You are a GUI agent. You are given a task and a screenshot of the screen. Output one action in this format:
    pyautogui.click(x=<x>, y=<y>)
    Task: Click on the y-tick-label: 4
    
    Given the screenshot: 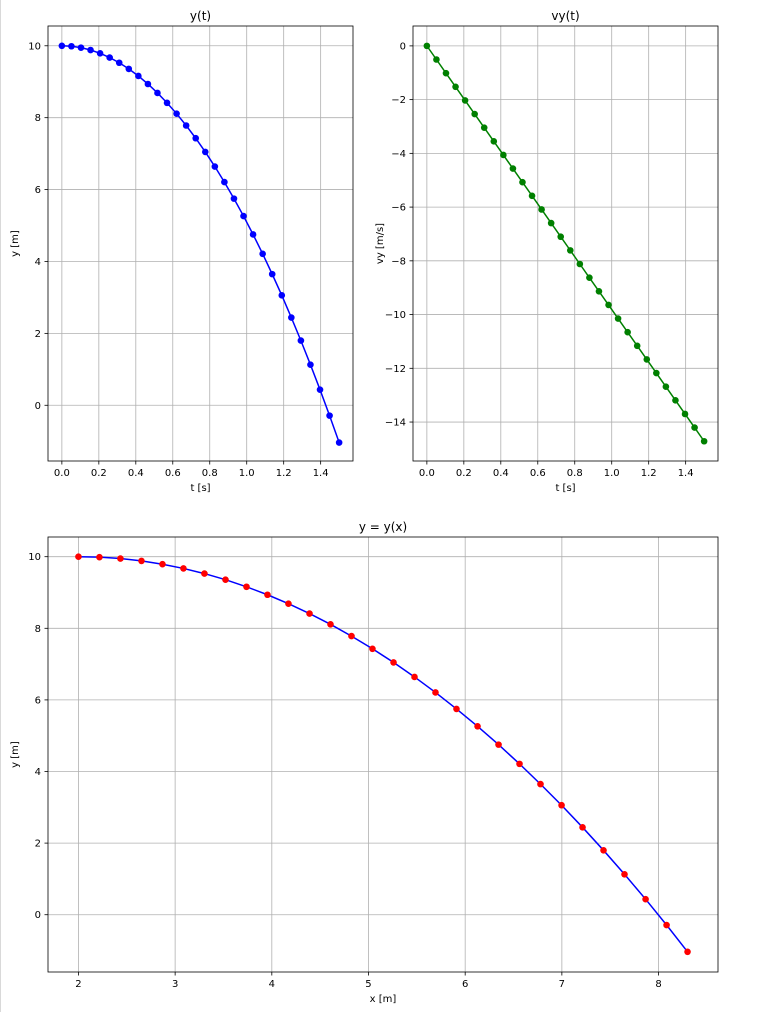 What is the action you would take?
    pyautogui.click(x=38, y=262)
    